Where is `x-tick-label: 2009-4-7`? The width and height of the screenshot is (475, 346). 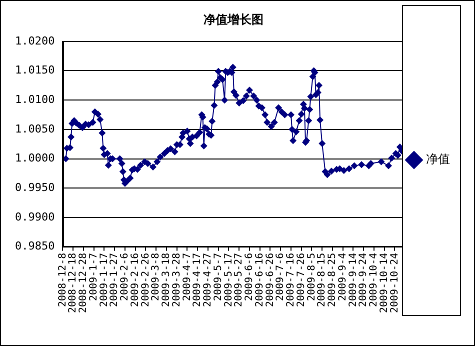
x-tick-label: 2009-4-7 is located at coordinates (187, 276).